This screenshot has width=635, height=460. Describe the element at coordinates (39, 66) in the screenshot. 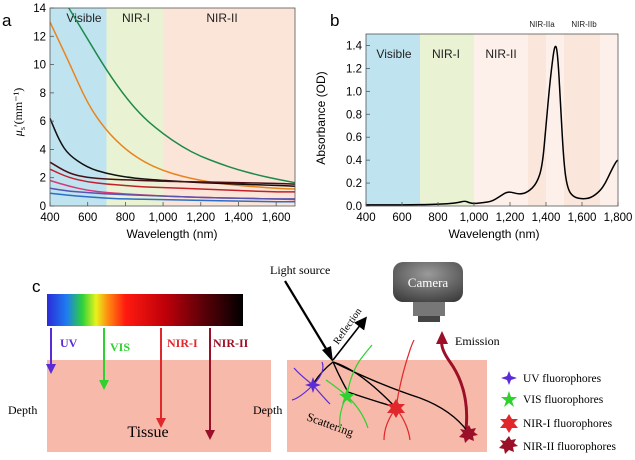

I see `y-tick-label-5: 10` at that location.